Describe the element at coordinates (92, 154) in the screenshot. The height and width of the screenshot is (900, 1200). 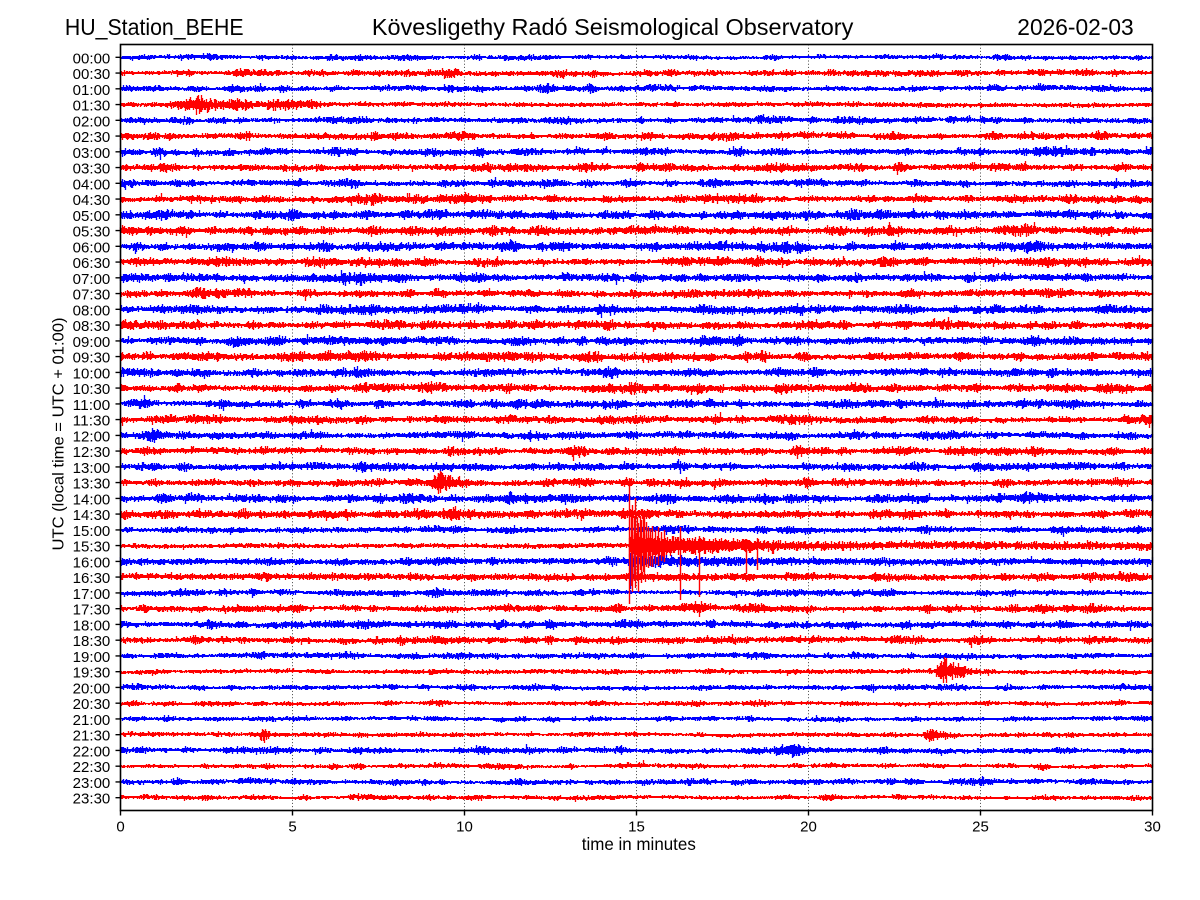
I see `svg-text: 03:00` at that location.